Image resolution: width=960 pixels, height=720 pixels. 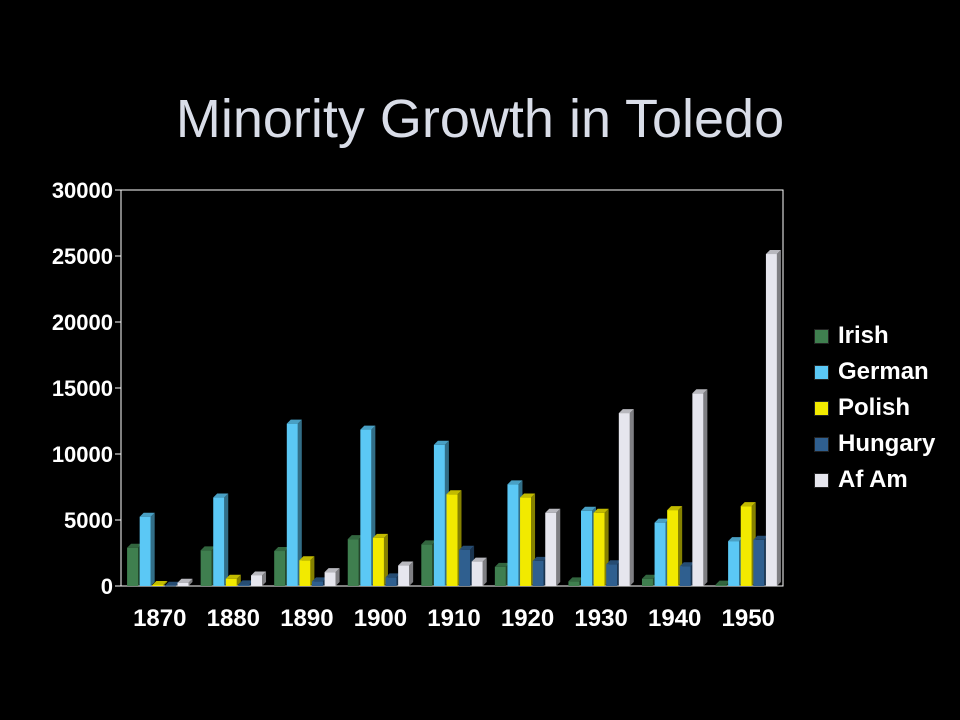 What do you see at coordinates (887, 443) in the screenshot?
I see `legend-label: Hungary` at bounding box center [887, 443].